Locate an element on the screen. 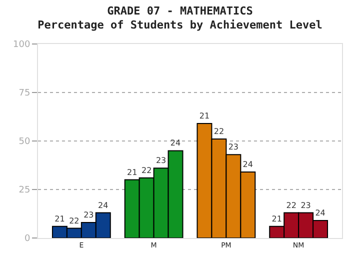 The height and width of the screenshot is (260, 360). series-label: 21 is located at coordinates (59, 219).